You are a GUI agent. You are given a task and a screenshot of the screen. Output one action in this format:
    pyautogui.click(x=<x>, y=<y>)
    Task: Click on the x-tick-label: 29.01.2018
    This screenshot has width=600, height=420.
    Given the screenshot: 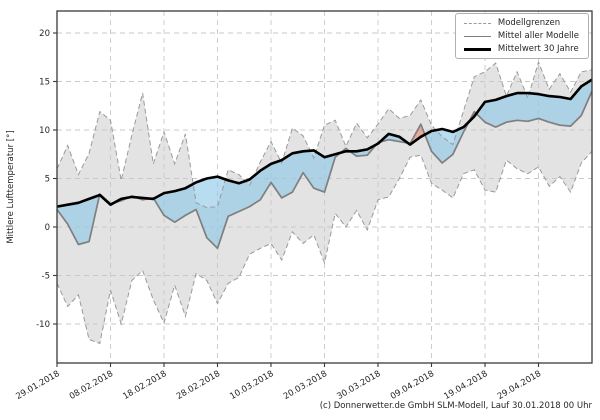 What is the action you would take?
    pyautogui.click(x=37, y=385)
    